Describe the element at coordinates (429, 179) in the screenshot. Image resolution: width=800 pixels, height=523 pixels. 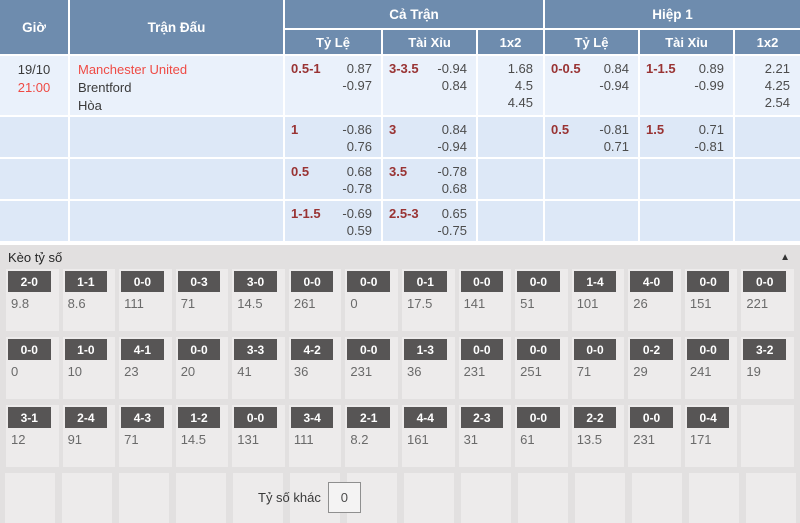
I see `ft-over-under-cell: 3.5 -0.78 0.68` at that location.